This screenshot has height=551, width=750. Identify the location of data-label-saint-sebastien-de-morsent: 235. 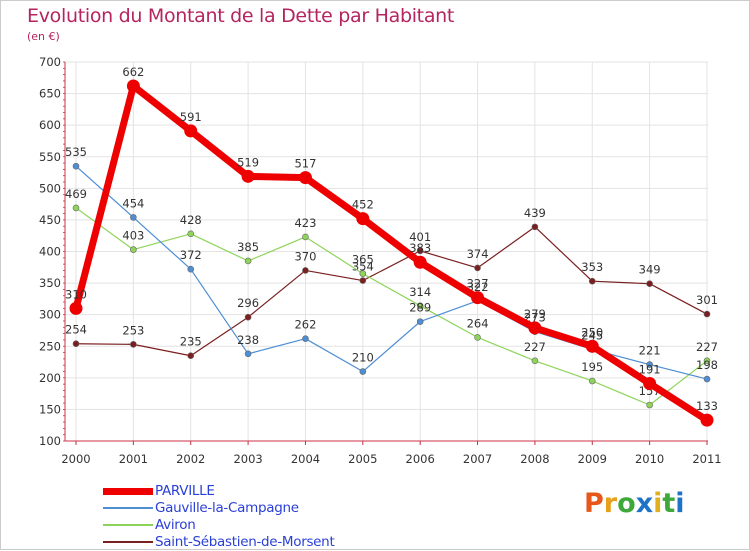
(191, 342).